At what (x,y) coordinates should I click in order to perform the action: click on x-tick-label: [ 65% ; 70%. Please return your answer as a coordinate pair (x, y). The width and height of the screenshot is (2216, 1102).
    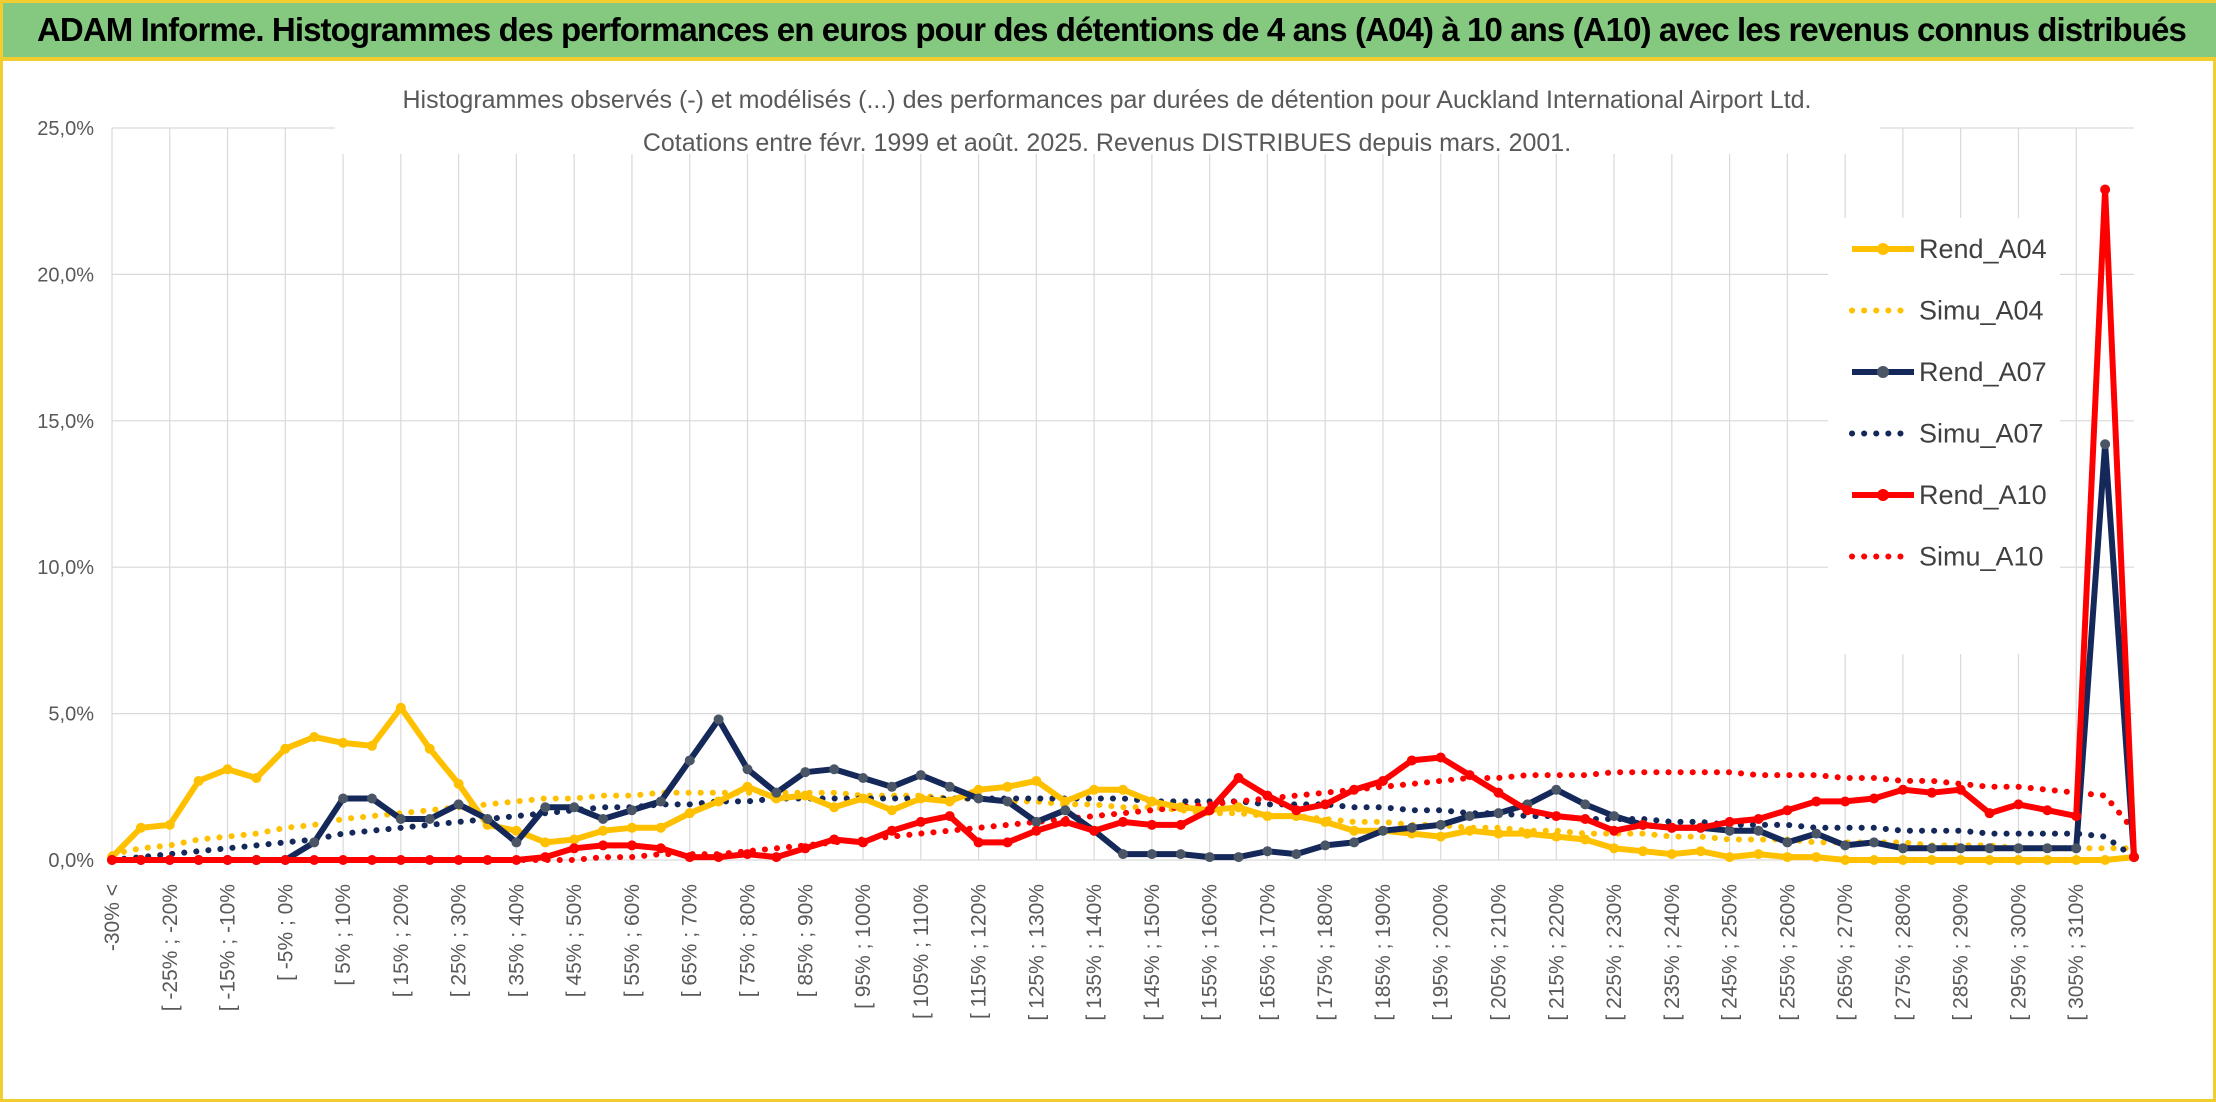
    Looking at the image, I should click on (690, 940).